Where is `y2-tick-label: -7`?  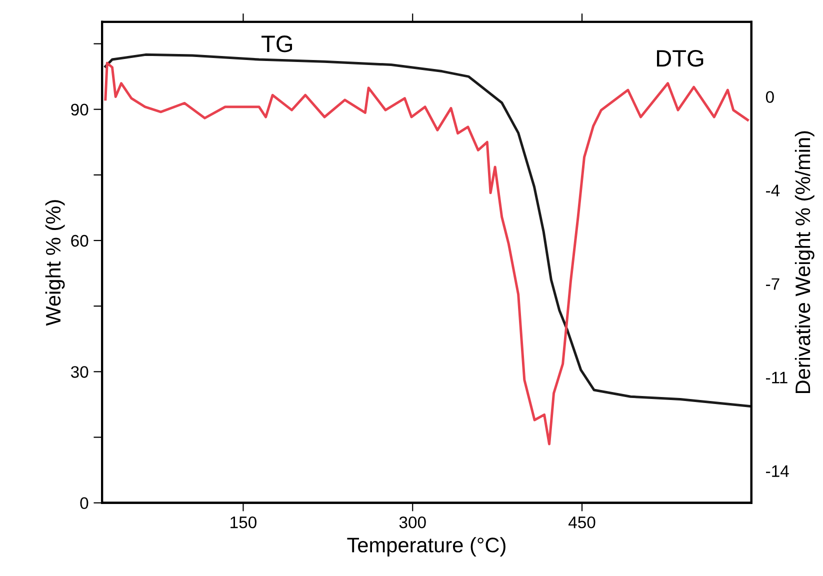
y2-tick-label: -7 is located at coordinates (773, 284).